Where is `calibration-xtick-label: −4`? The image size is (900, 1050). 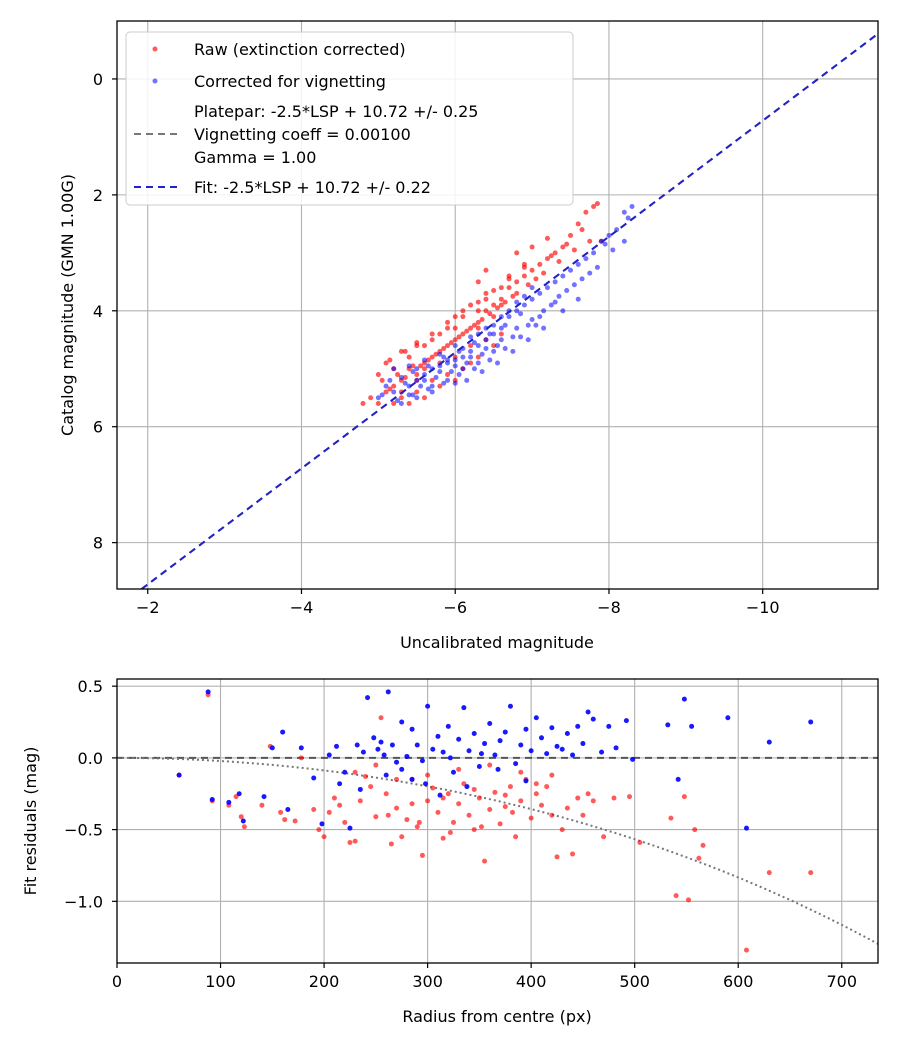 calibration-xtick-label: −4 is located at coordinates (302, 607).